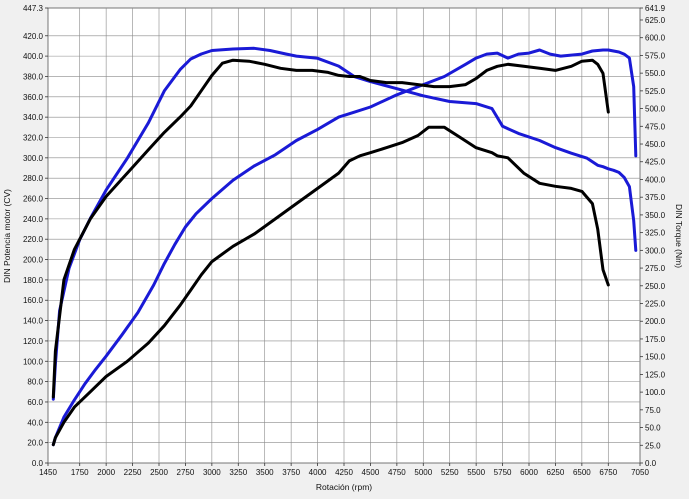 The width and height of the screenshot is (689, 499). What do you see at coordinates (106, 472) in the screenshot?
I see `x-tick-label: 2000` at bounding box center [106, 472].